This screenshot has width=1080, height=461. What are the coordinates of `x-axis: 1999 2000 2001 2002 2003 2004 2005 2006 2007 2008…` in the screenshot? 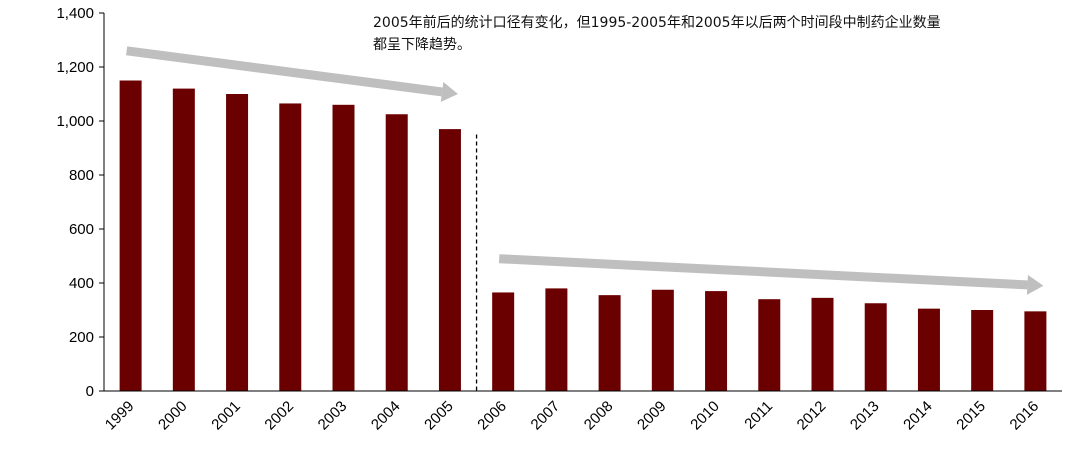 It's located at (582, 412).